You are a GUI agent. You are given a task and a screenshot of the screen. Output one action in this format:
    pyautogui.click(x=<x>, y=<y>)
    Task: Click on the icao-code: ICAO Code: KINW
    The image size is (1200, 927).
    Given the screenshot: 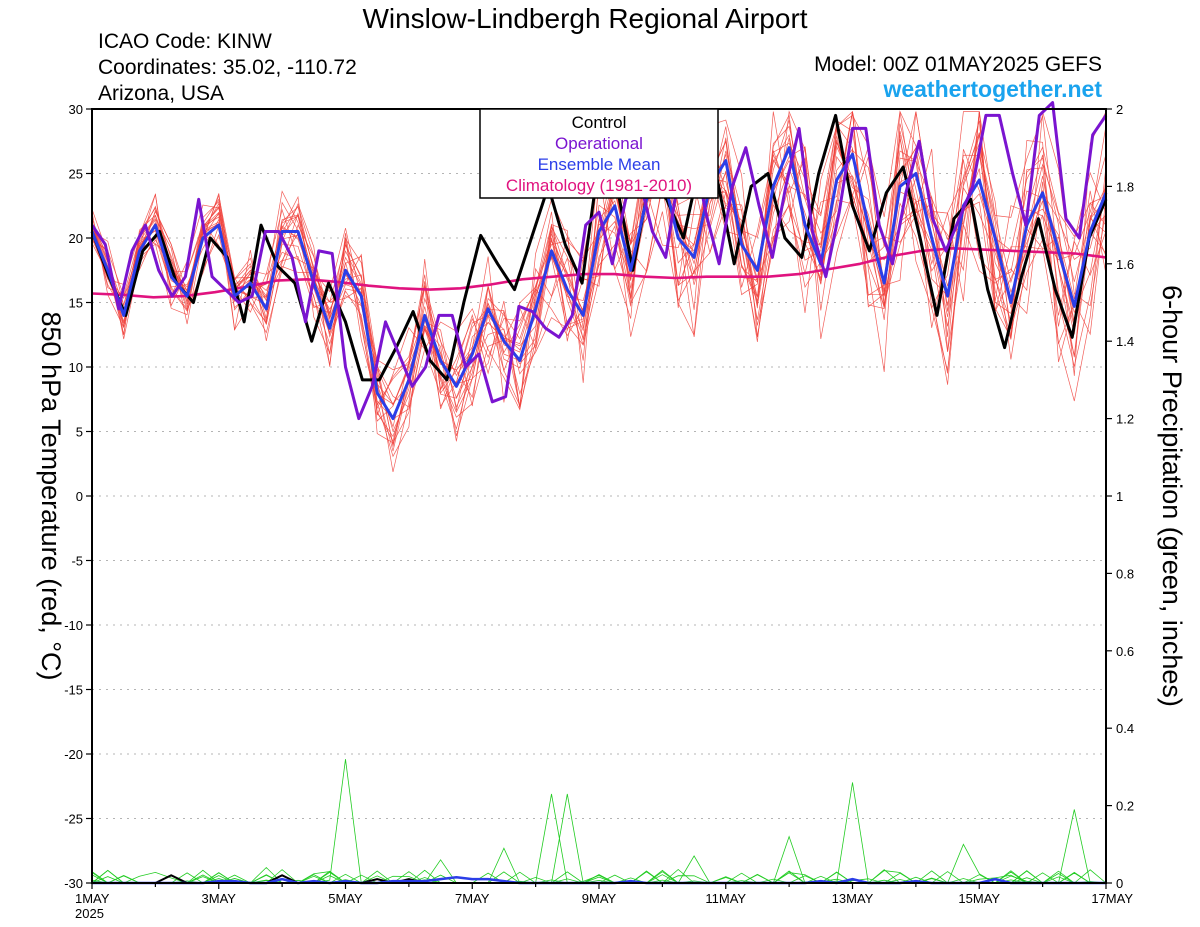 What is the action you would take?
    pyautogui.click(x=185, y=41)
    